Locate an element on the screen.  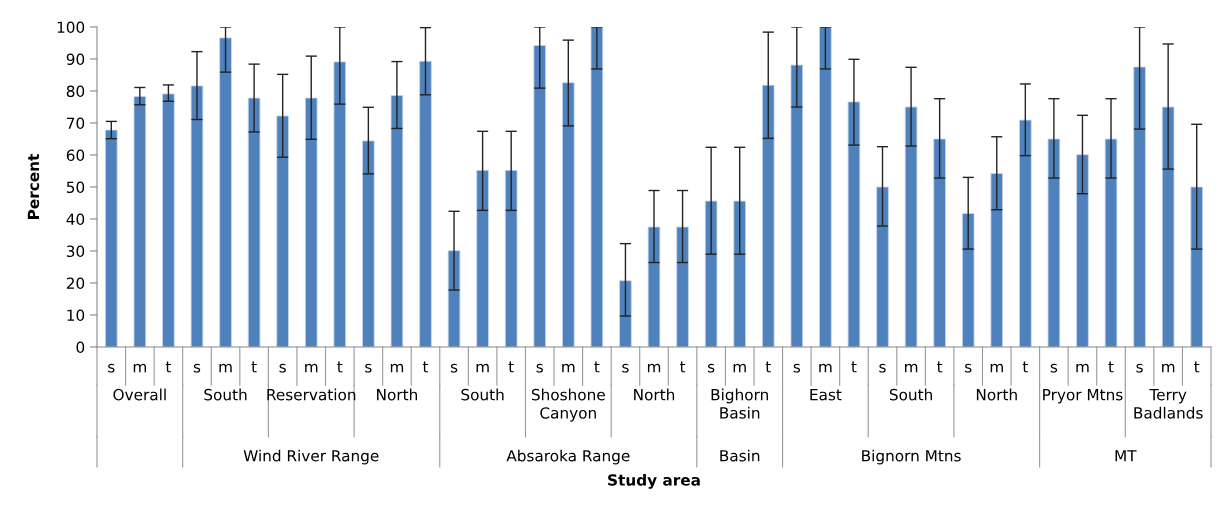
y-axis-title: Percent is located at coordinates (33, 186).